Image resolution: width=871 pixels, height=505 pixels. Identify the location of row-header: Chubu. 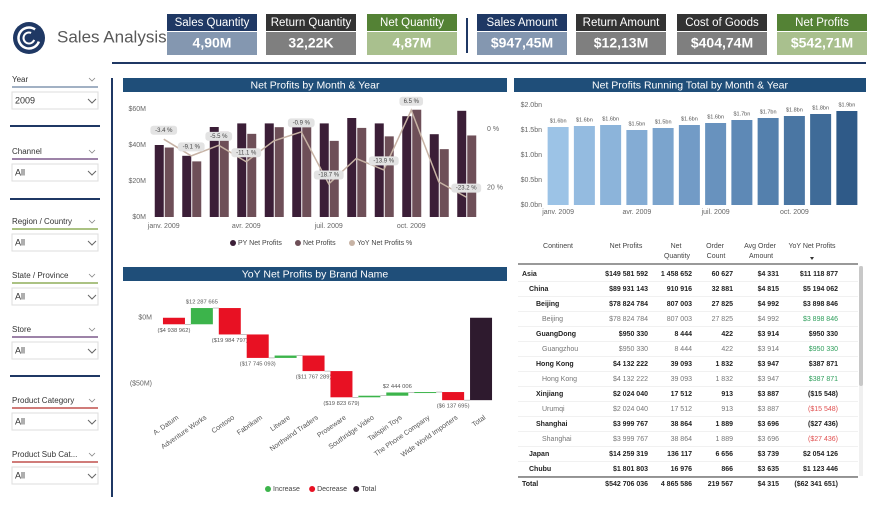
(540, 469).